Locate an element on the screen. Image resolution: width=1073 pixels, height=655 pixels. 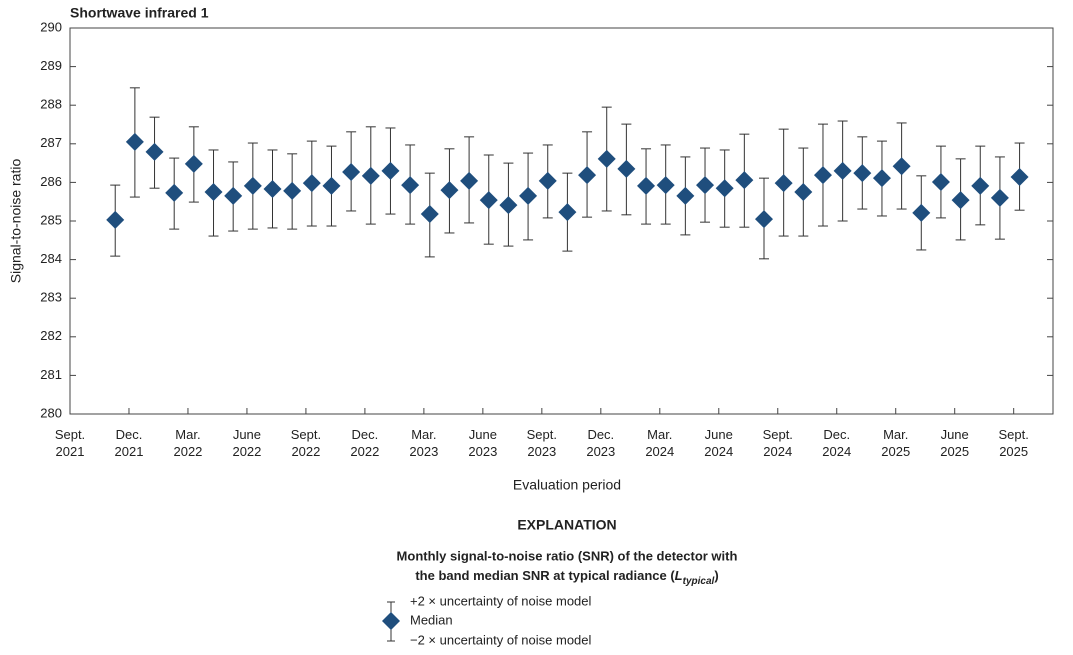
x-tick-label: June 2023 is located at coordinates (483, 443).